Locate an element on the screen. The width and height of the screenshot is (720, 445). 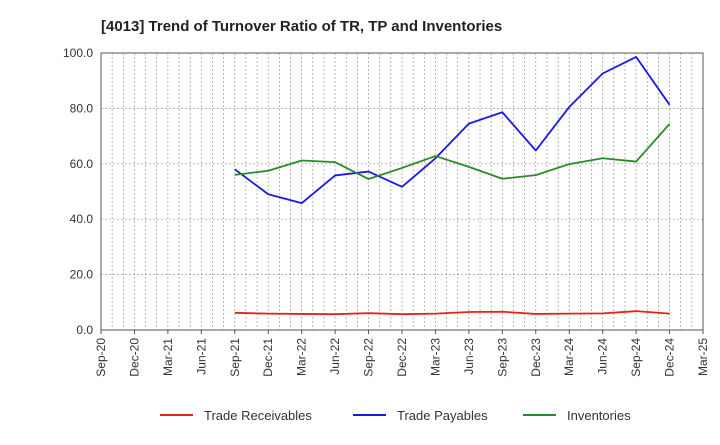
legend-label: Trade Payables is located at coordinates (442, 415).